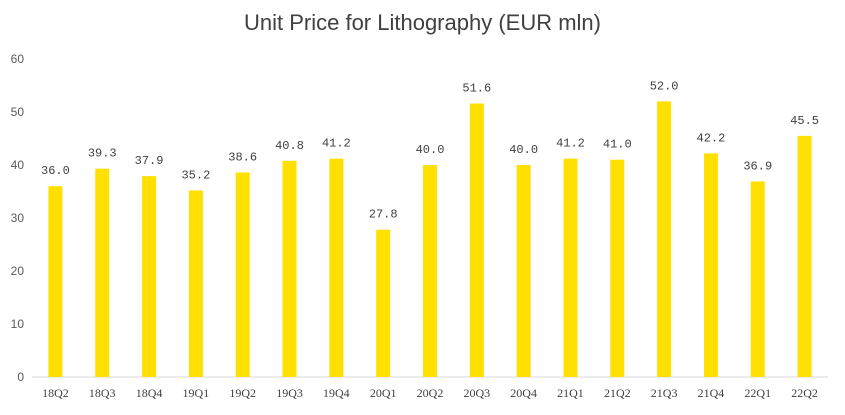  Describe the element at coordinates (55, 171) in the screenshot. I see `data-label: 36.0` at that location.